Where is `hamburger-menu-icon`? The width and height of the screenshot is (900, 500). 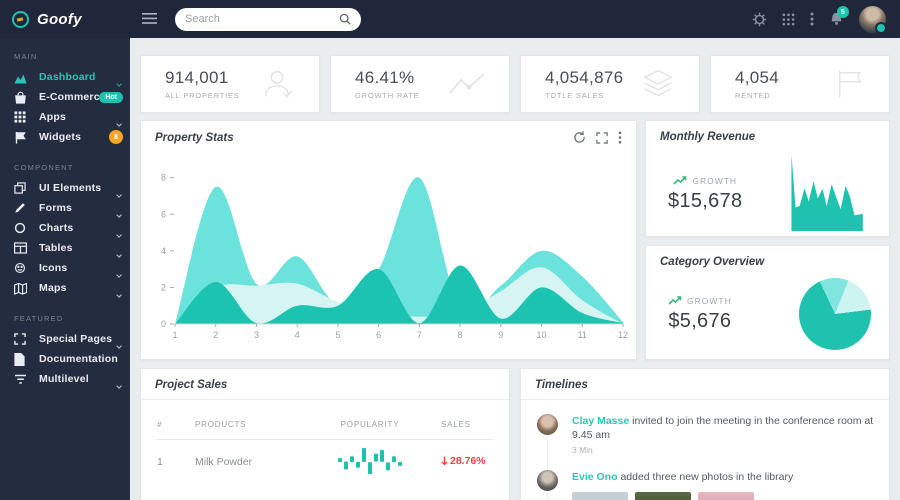
hamburger-menu-icon is located at coordinates (149, 19).